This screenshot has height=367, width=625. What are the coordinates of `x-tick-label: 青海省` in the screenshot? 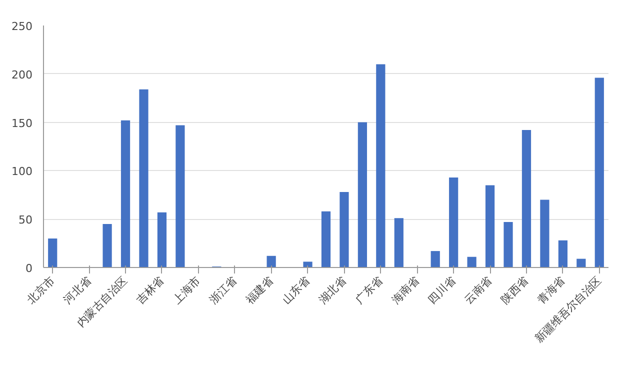 It's located at (551, 290).